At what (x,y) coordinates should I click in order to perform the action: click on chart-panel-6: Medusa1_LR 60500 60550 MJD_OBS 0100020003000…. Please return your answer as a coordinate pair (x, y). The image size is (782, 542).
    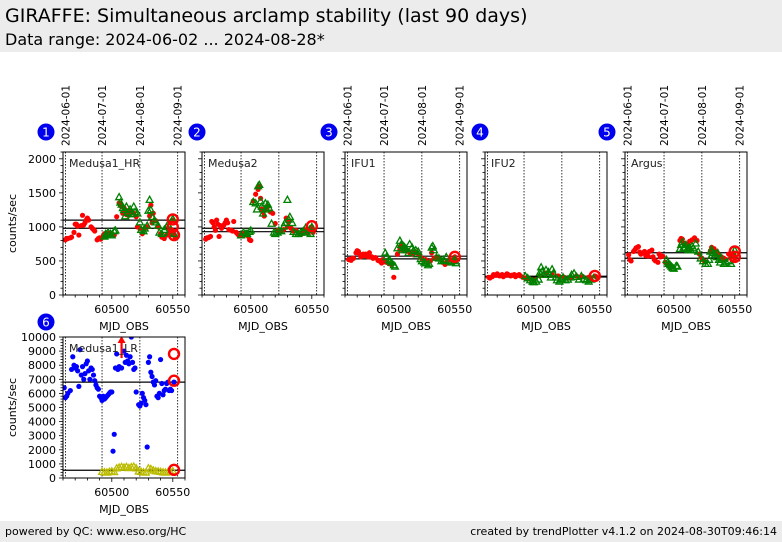
    Looking at the image, I should click on (98, 414).